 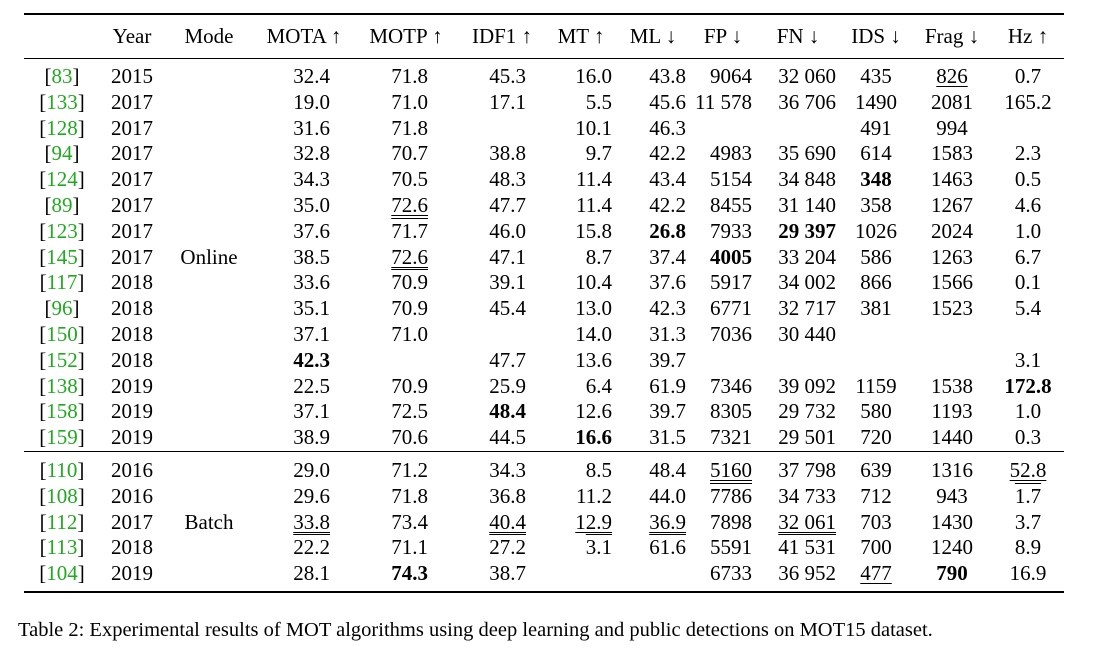 What do you see at coordinates (876, 127) in the screenshot?
I see `ids-cell: 491` at bounding box center [876, 127].